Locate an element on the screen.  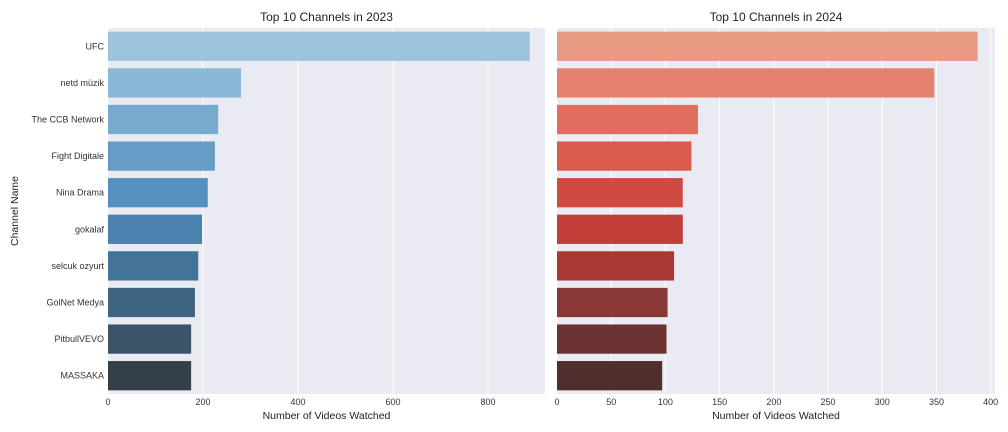
category-label: GolNet Medya is located at coordinates (75, 303).